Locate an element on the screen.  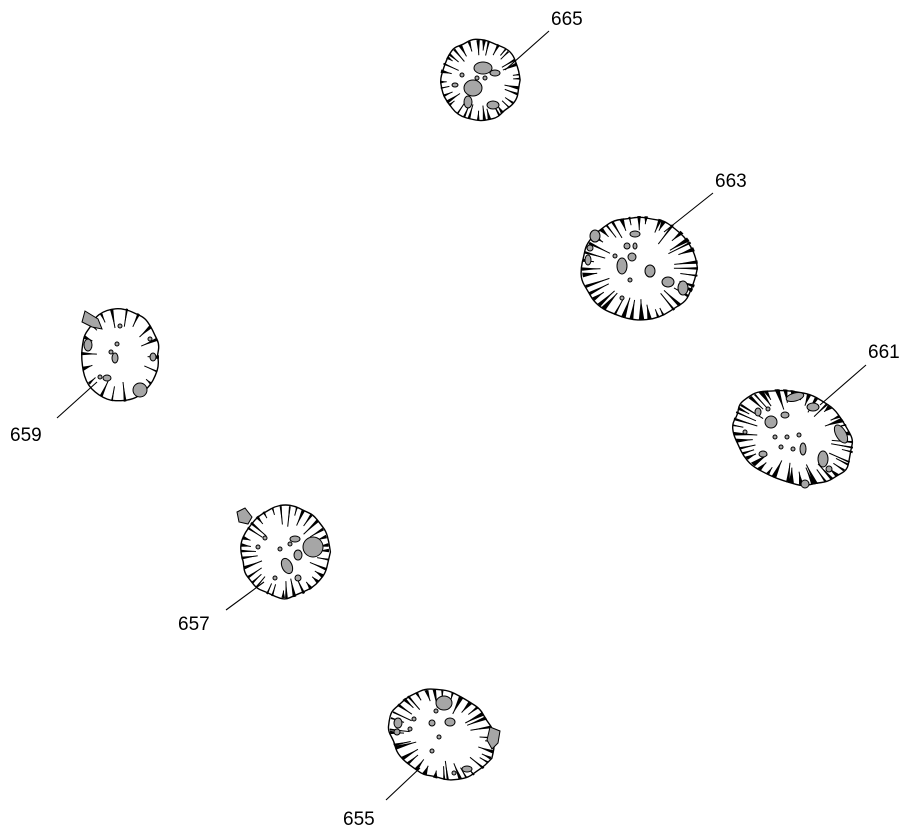
particle-655: 655 is located at coordinates (422, 759).